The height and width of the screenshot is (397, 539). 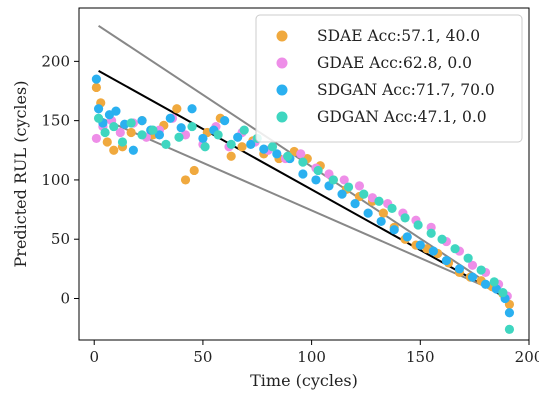 What do you see at coordinates (94, 357) in the screenshot?
I see `x-tick-label-0: 0` at bounding box center [94, 357].